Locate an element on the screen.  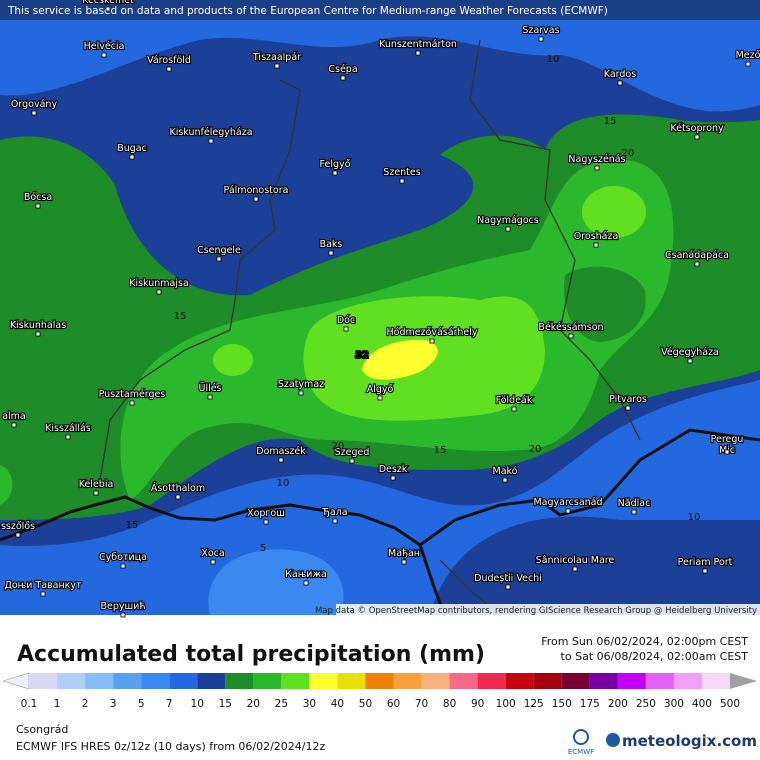
place-label: Szentes is located at coordinates (401, 172).